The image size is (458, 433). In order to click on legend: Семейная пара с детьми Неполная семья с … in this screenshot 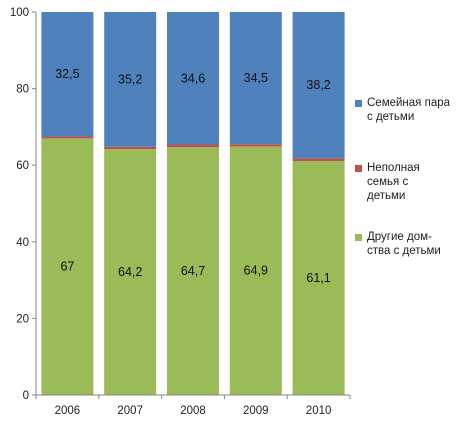, I will do `click(406, 177)`.